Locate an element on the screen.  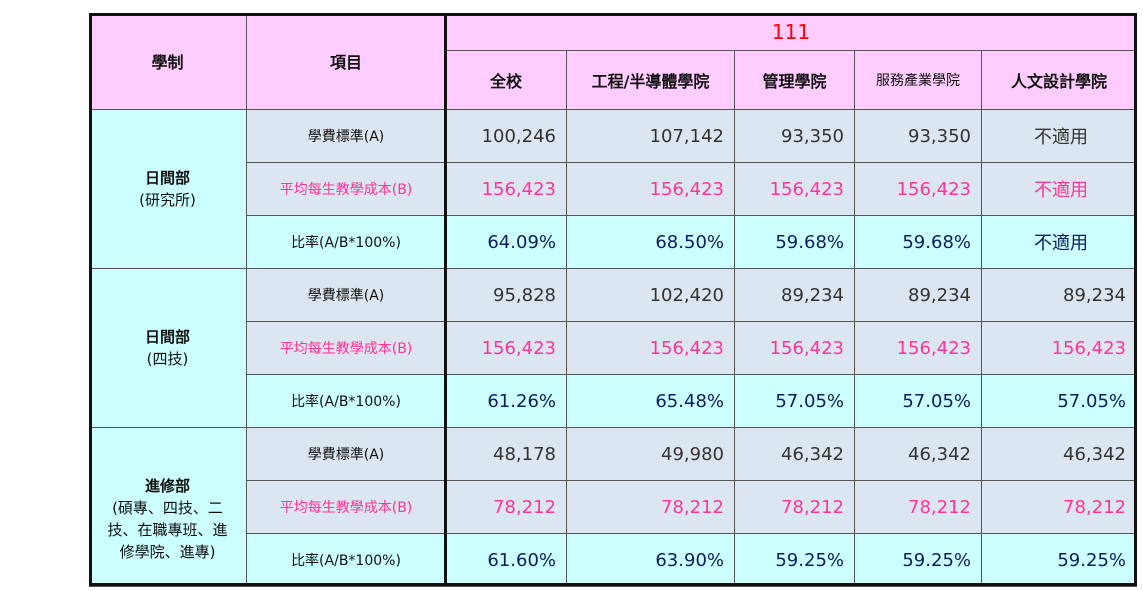
value-cell-fee: 107,142 is located at coordinates (651, 136).